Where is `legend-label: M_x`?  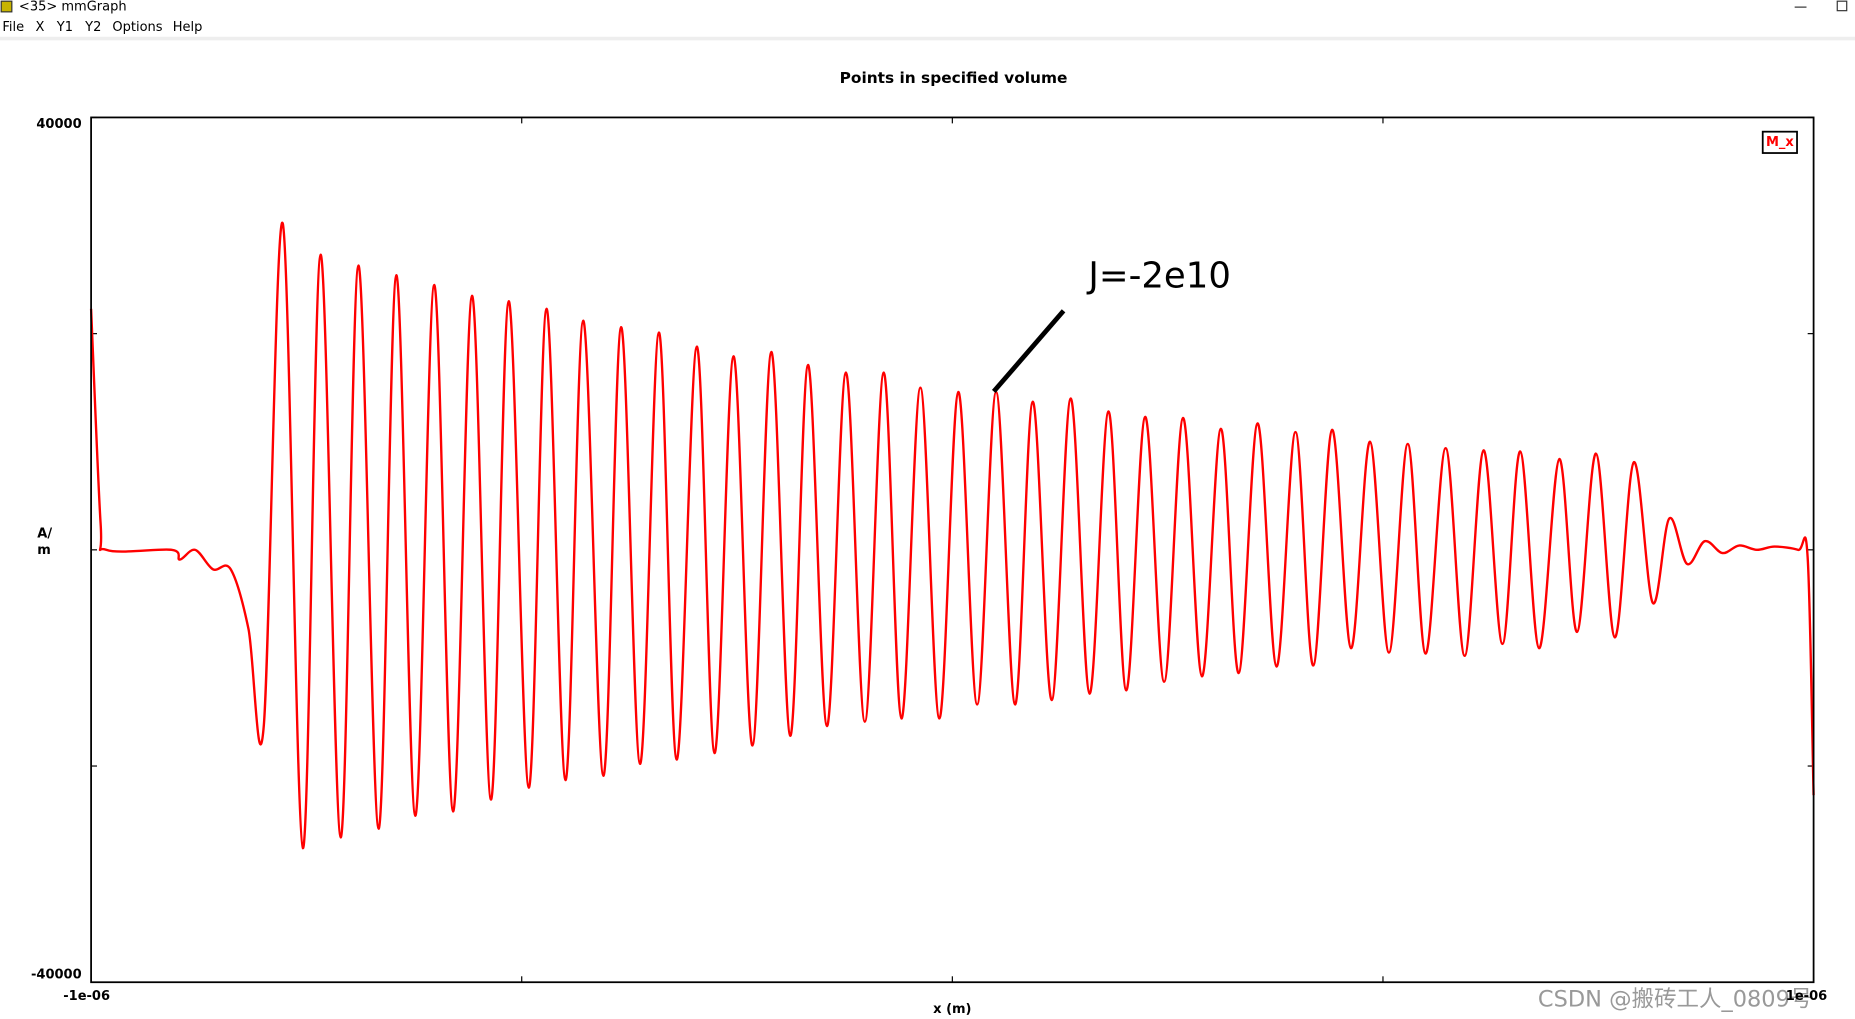 legend-label: M_x is located at coordinates (1780, 142).